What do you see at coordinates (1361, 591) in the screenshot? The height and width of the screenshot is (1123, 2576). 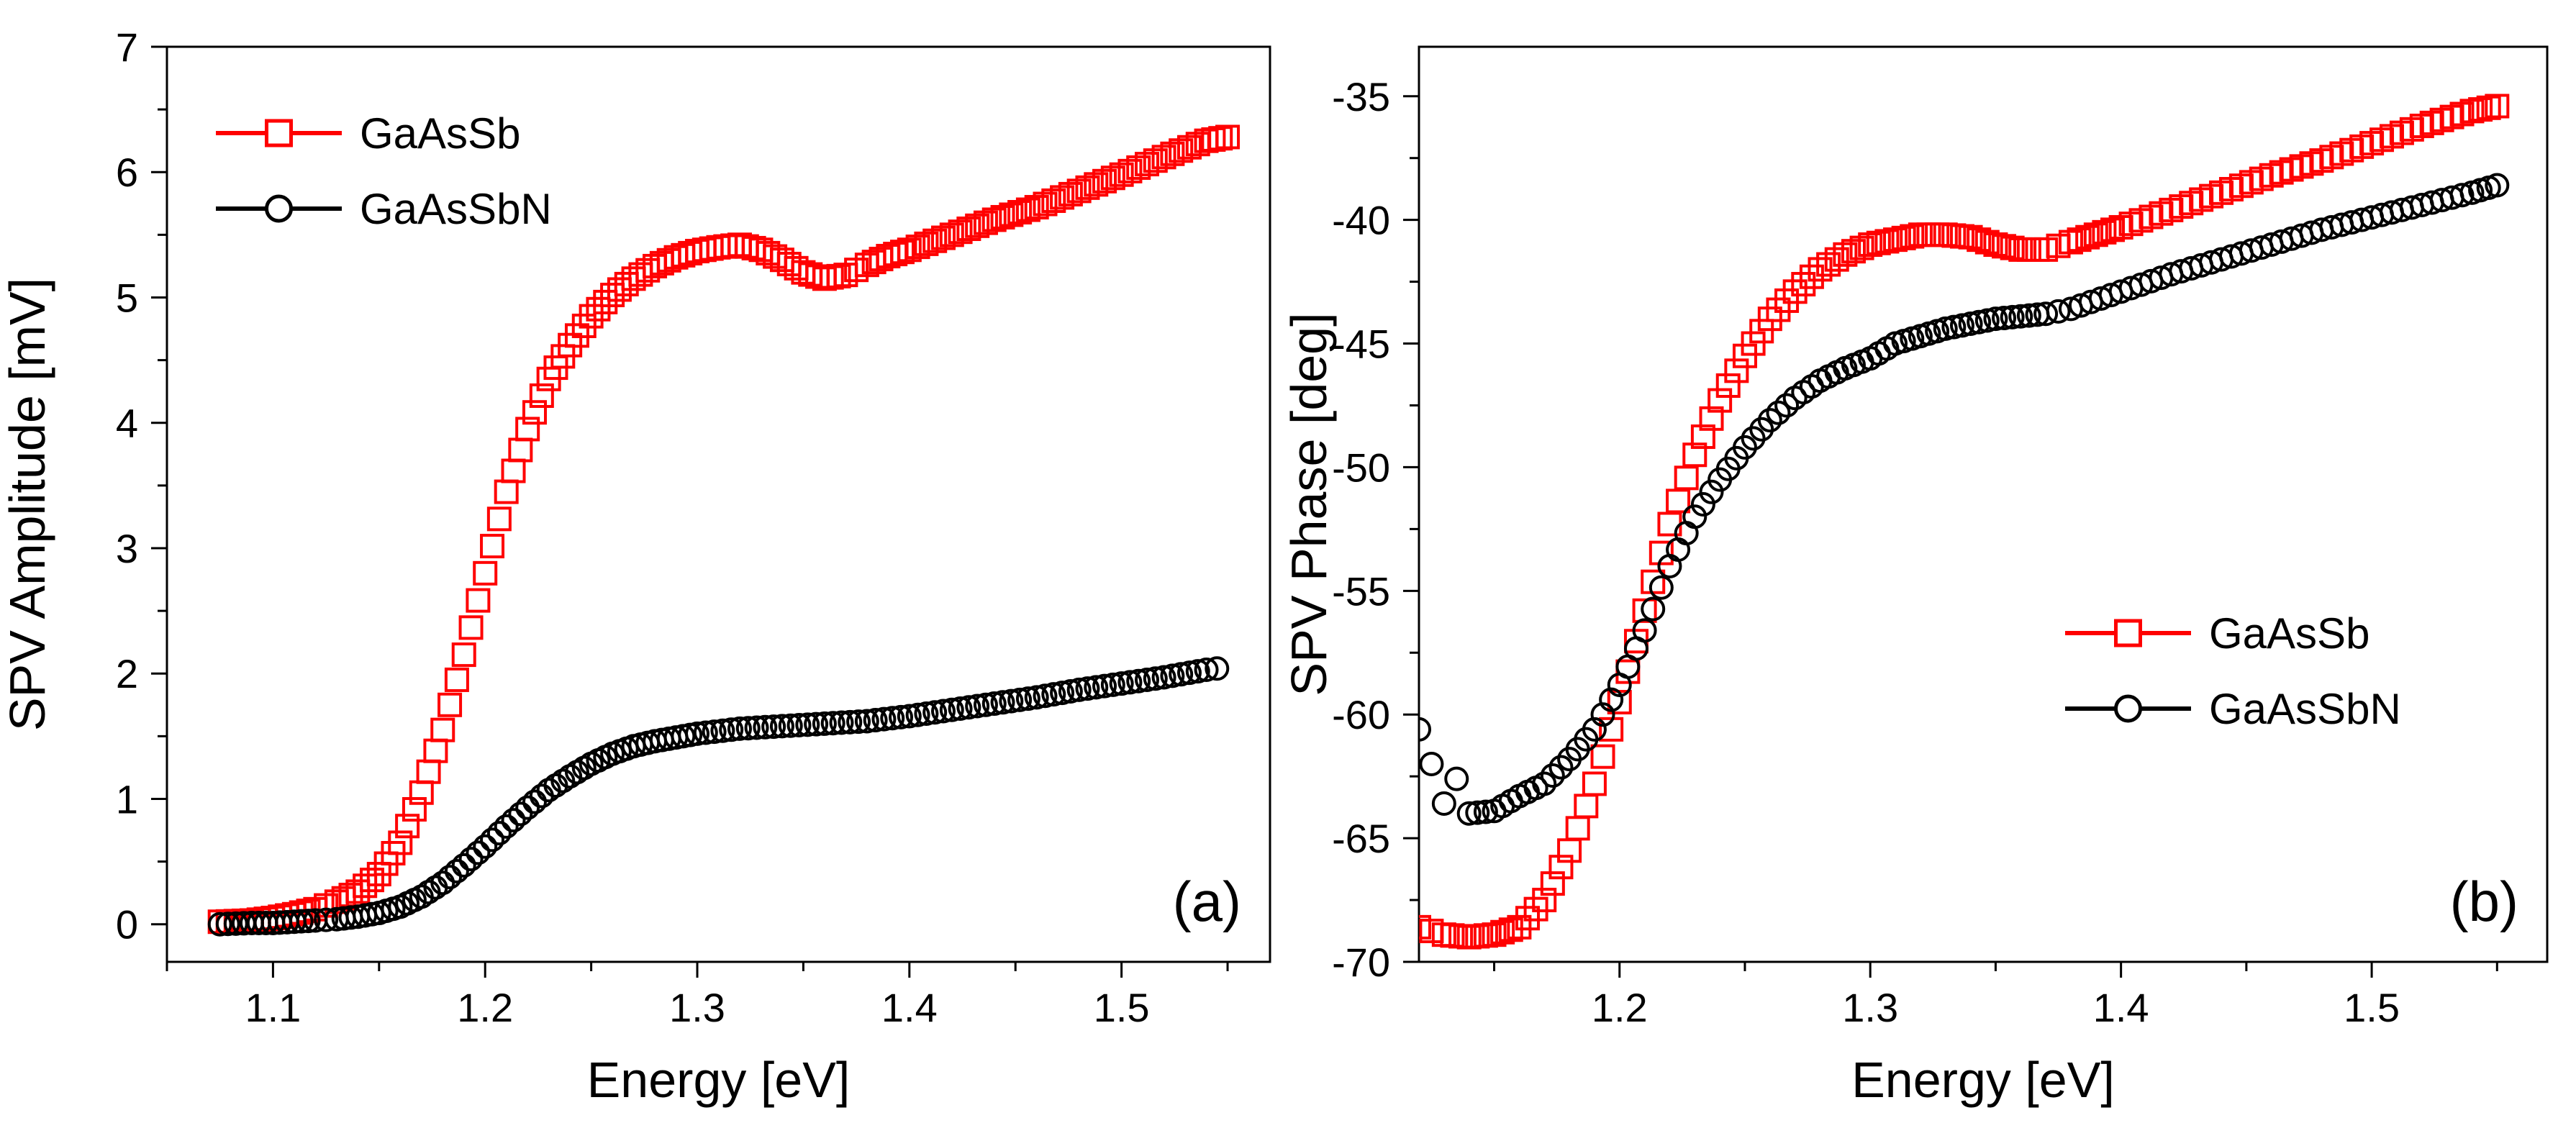 I see `y-tick-label: -55` at bounding box center [1361, 591].